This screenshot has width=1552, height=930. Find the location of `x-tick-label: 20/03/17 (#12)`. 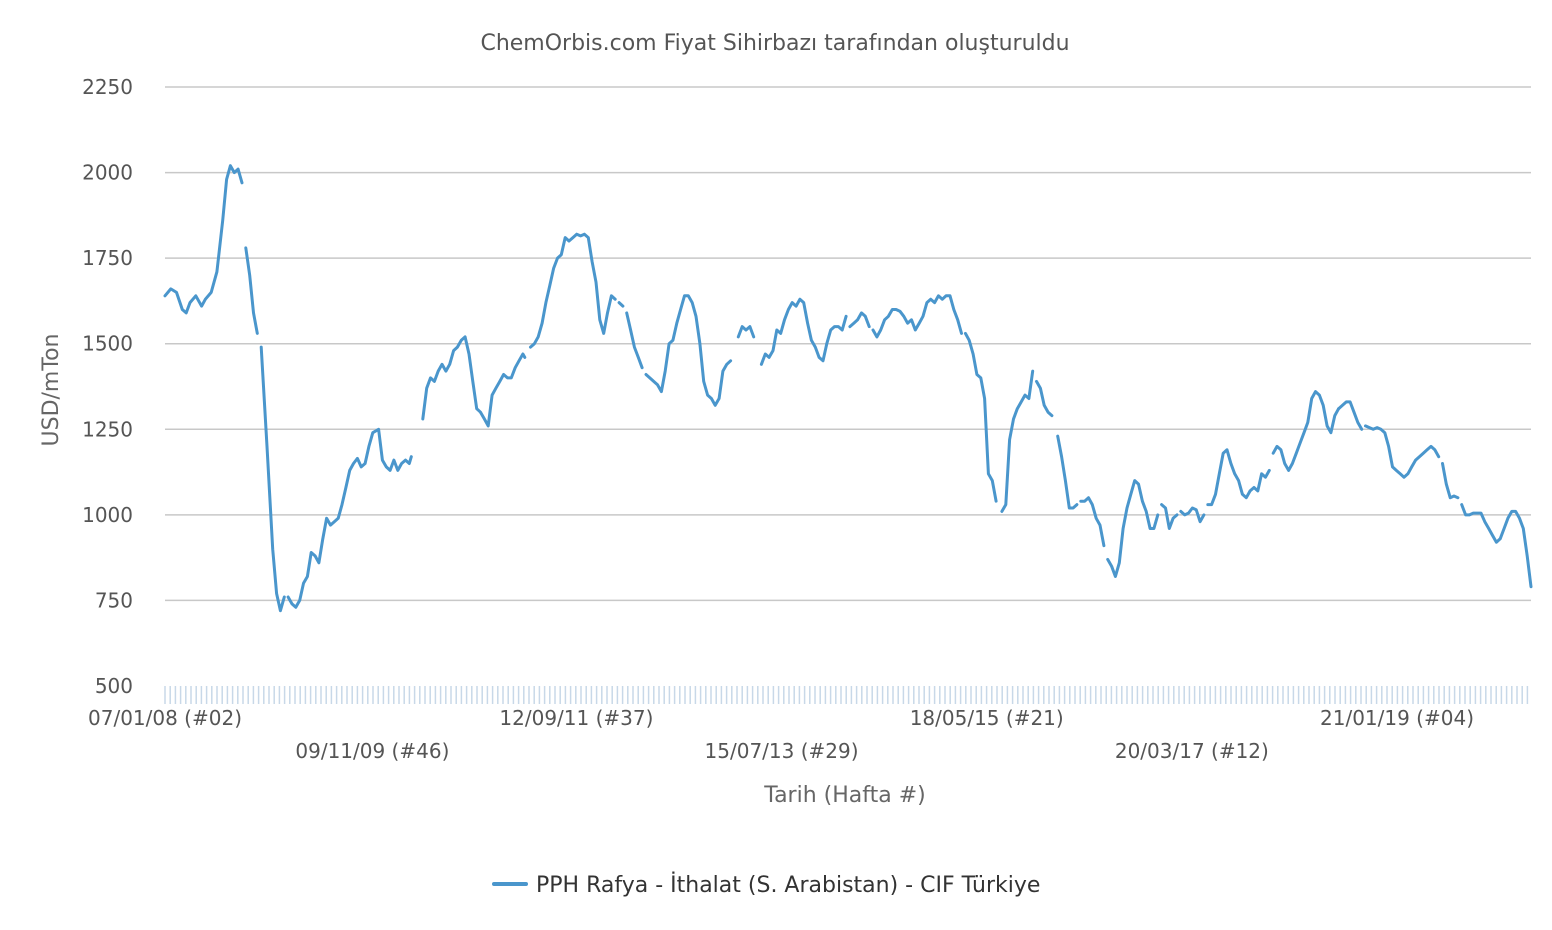

x-tick-label: 20/03/17 (#12) is located at coordinates (1192, 751).